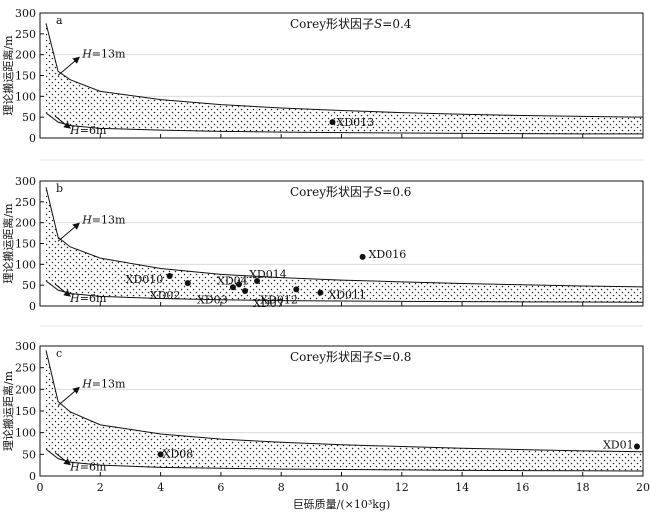 The width and height of the screenshot is (650, 518). What do you see at coordinates (351, 24) in the screenshot?
I see `panel-title: Corey形状因子S=0.4` at bounding box center [351, 24].